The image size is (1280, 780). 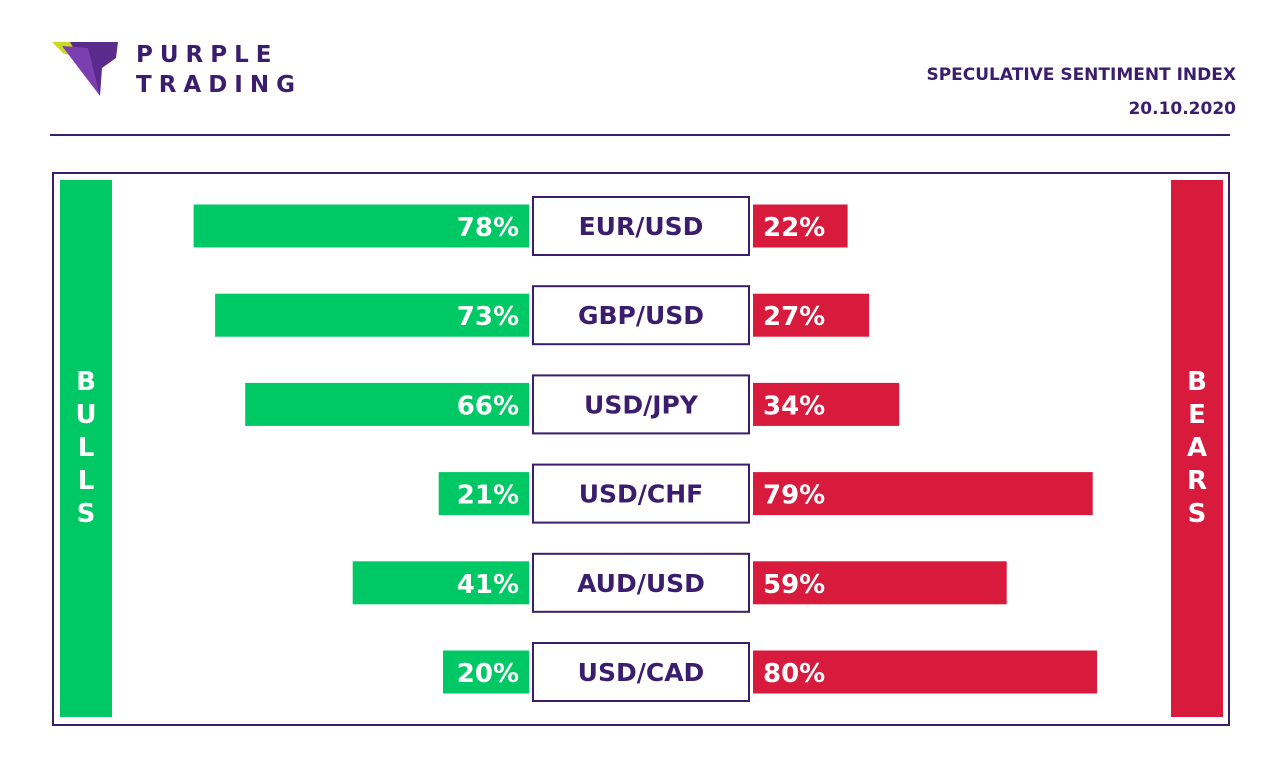 I want to click on bears-value-label: 34%, so click(x=794, y=406).